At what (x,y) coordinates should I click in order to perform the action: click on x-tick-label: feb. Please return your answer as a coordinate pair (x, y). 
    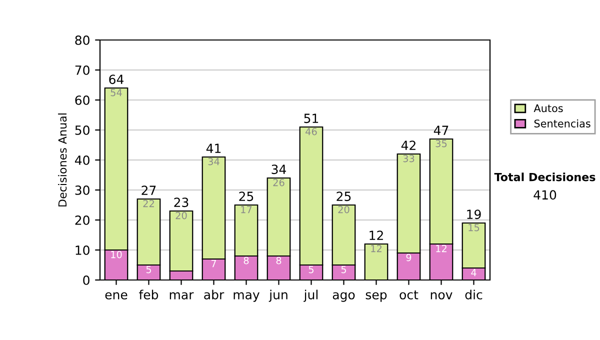
    Looking at the image, I should click on (148, 295).